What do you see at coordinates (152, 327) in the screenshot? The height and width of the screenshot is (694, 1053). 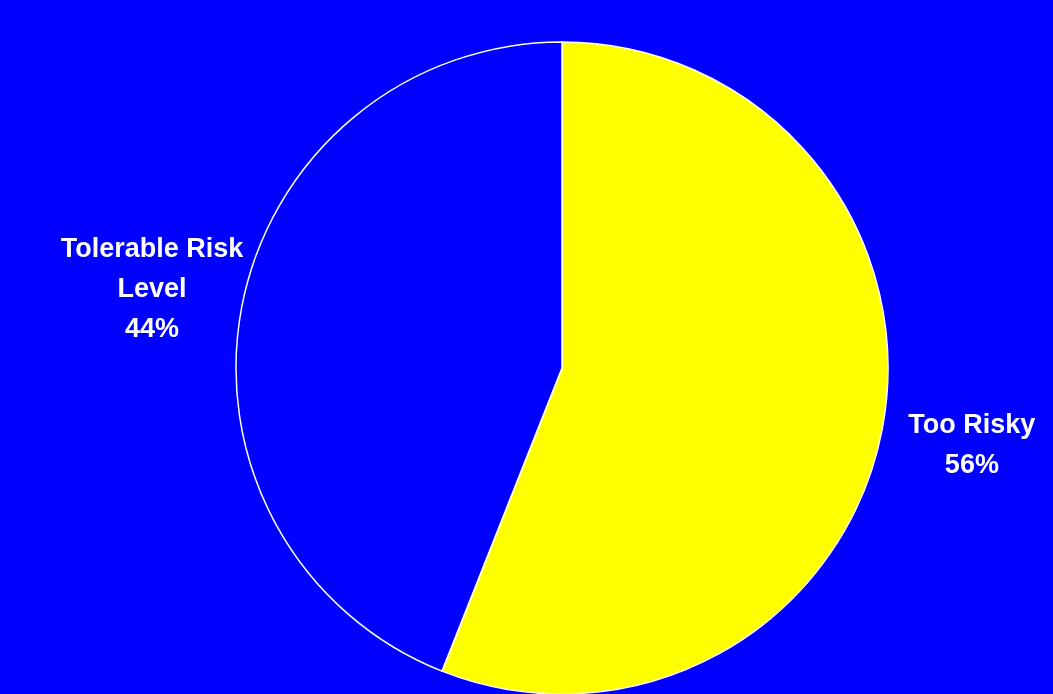 I see `data-label: 44%` at bounding box center [152, 327].